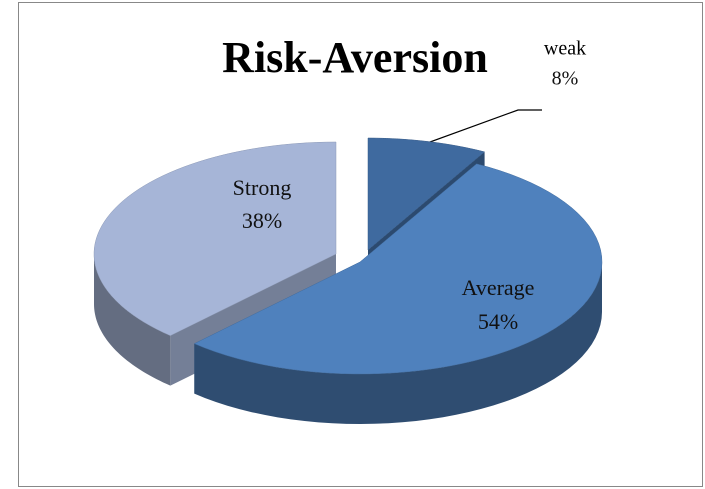  I want to click on slice-value-label: 54%, so click(498, 321).